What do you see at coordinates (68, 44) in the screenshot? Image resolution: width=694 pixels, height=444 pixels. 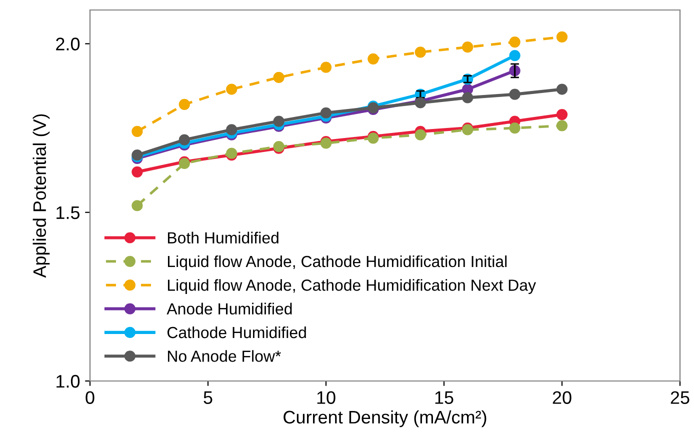 I see `y-tick-label: 2.0` at bounding box center [68, 44].